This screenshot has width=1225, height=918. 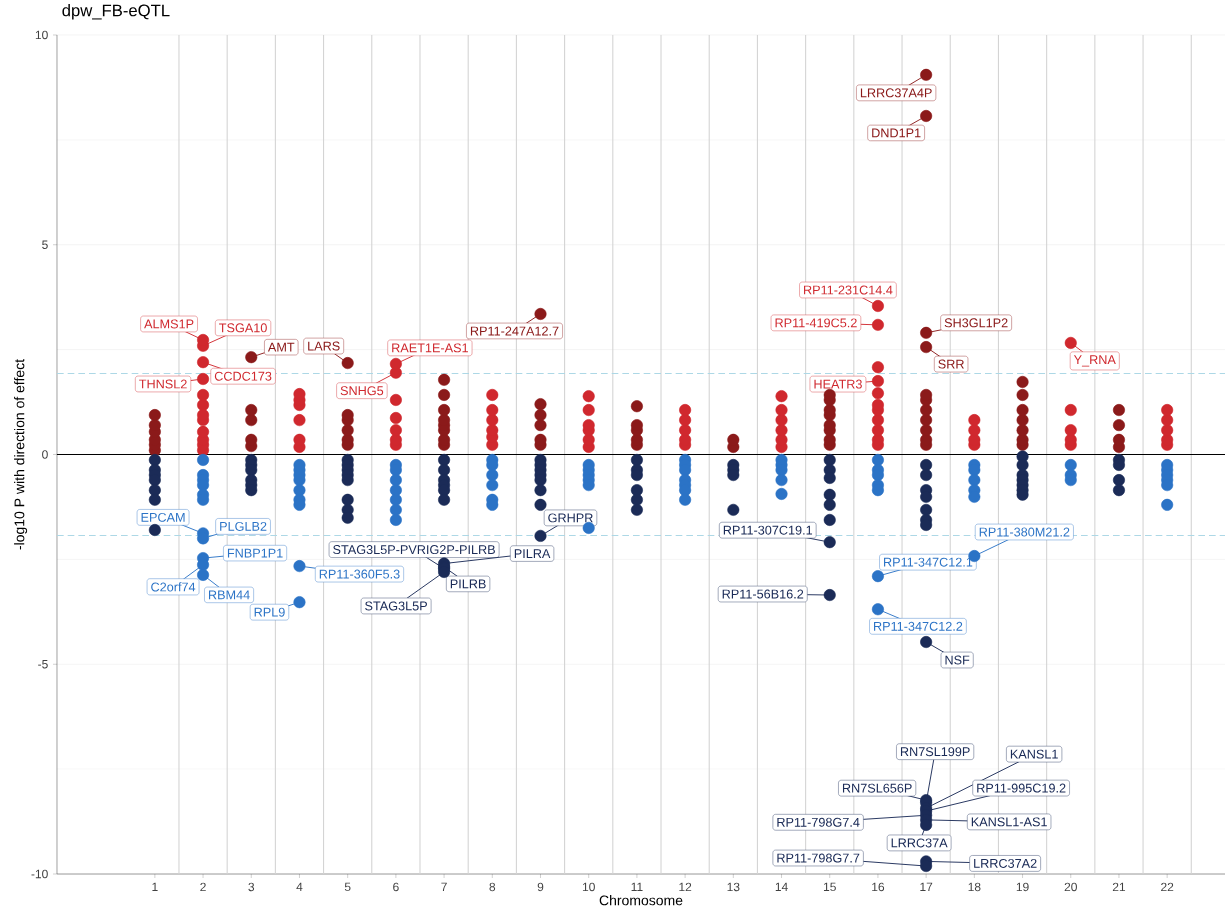 I want to click on annotation: RP11-347C12.1, so click(x=928, y=562).